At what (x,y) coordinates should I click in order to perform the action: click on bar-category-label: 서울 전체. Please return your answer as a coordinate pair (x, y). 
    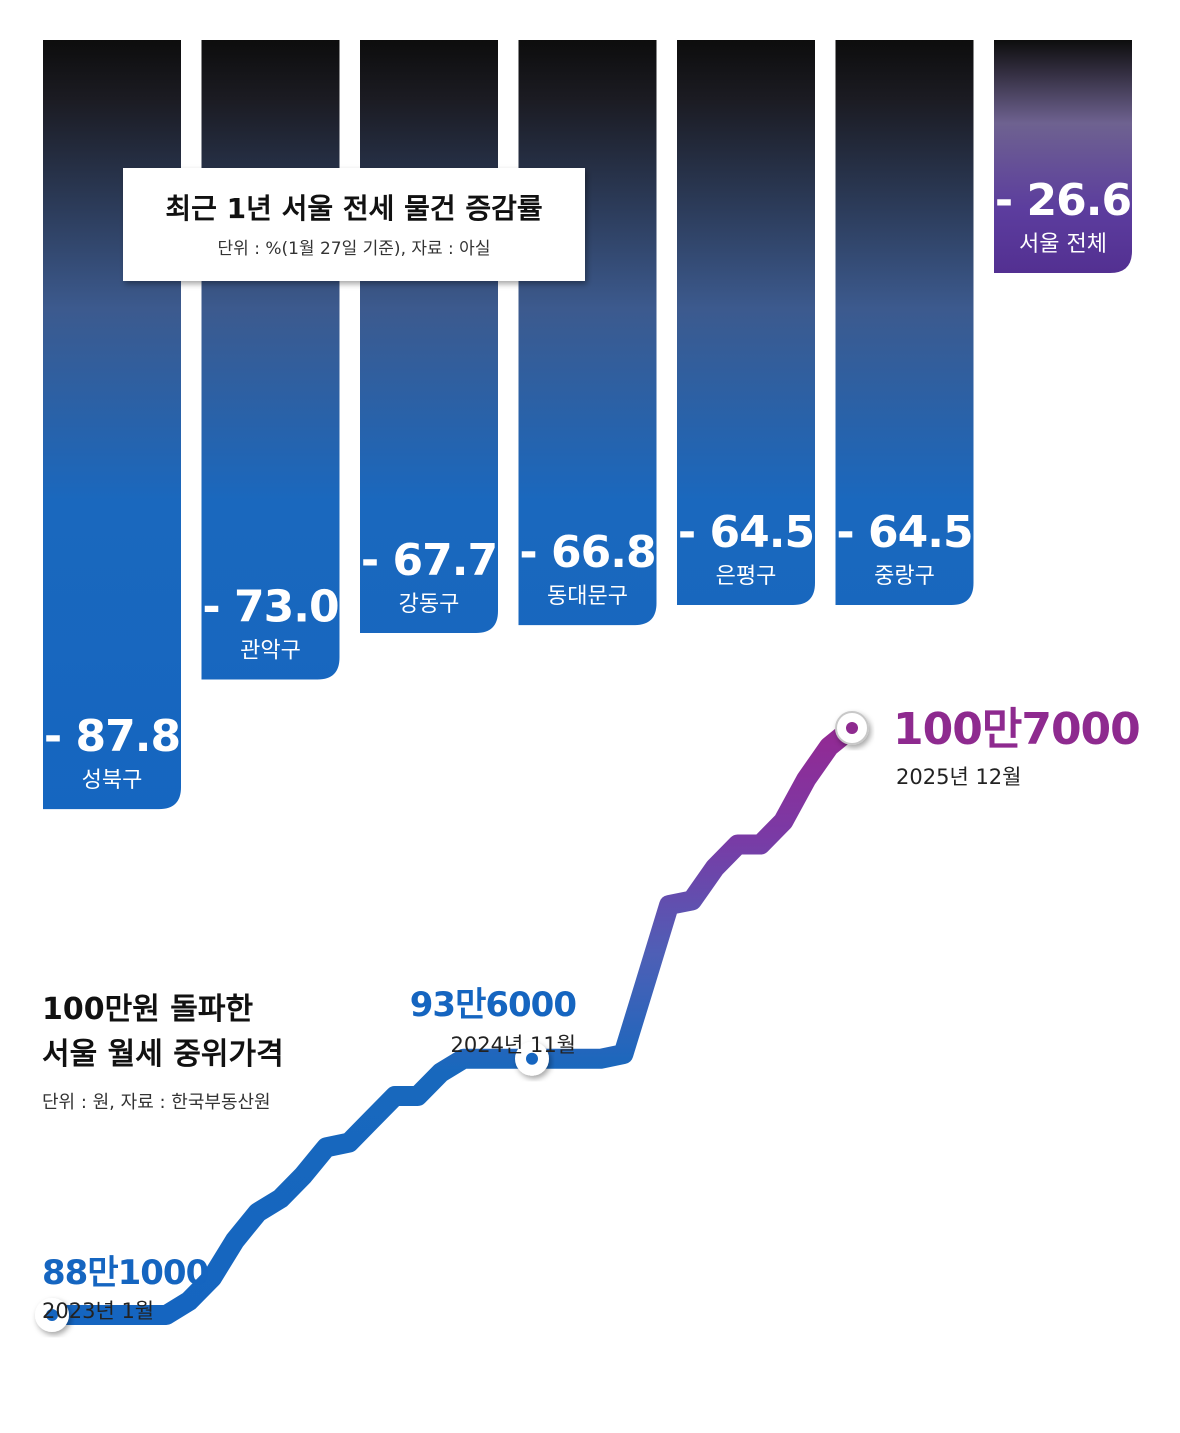
    Looking at the image, I should click on (1063, 244).